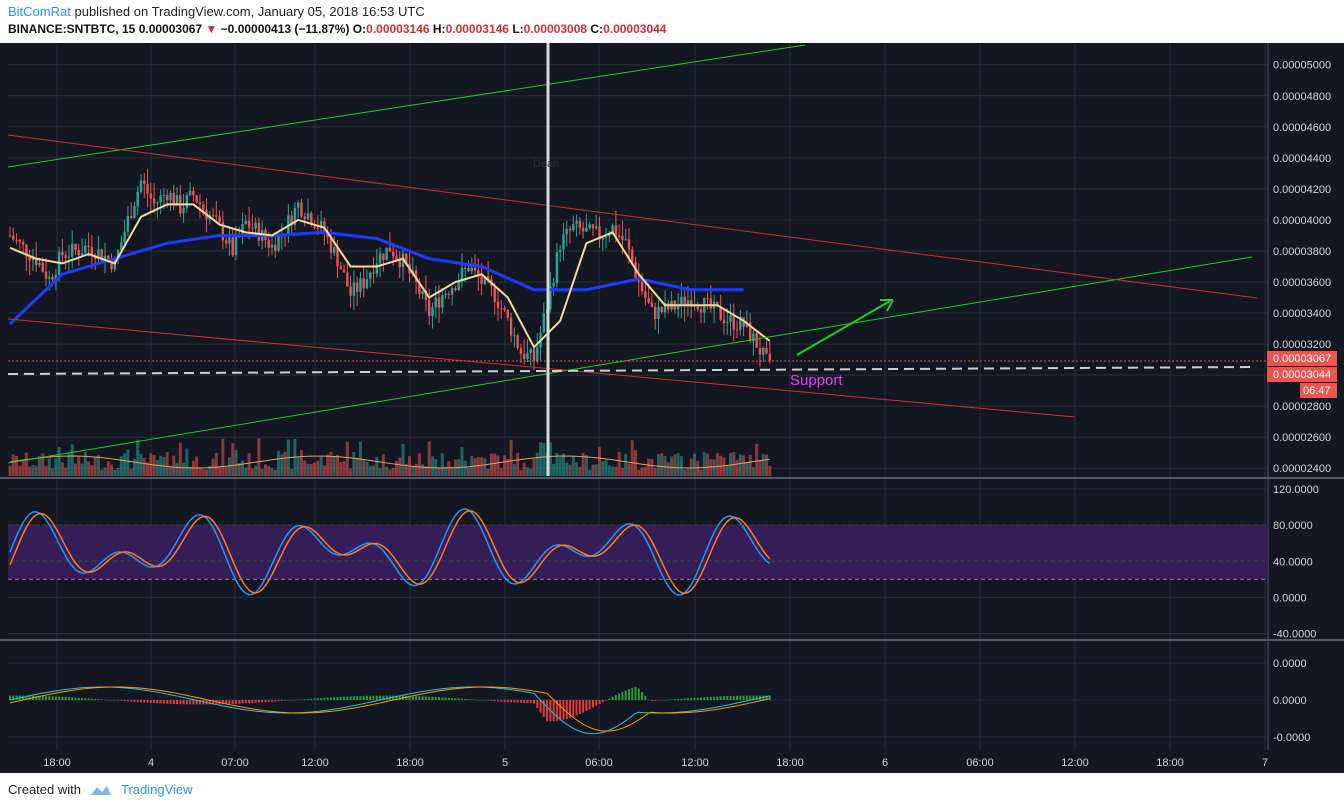 This screenshot has height=808, width=1344. I want to click on y-tick-label: 0.00004000, so click(1302, 221).